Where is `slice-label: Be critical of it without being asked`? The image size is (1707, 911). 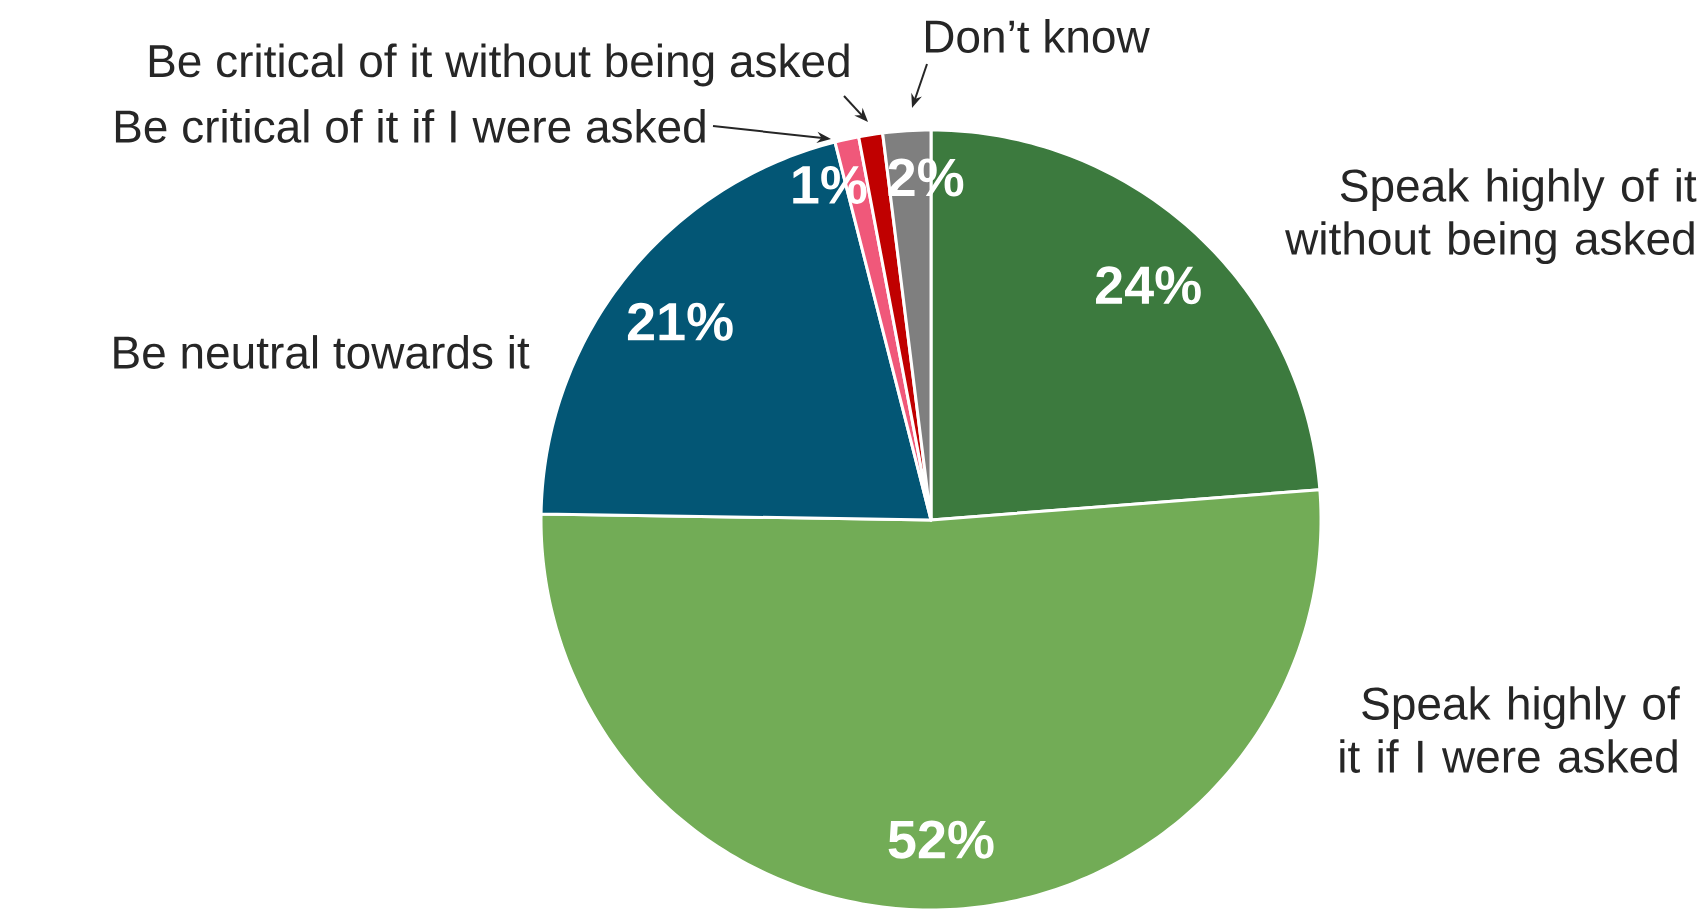
slice-label: Be critical of it without being asked is located at coordinates (499, 65).